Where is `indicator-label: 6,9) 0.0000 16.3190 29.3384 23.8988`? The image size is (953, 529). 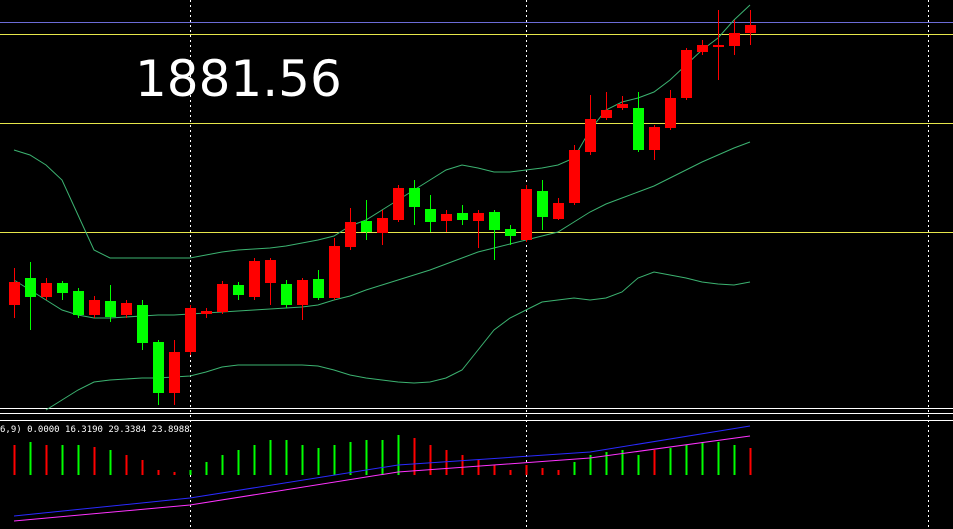
indicator-label: 6,9) 0.0000 16.3190 29.3384 23.8988 is located at coordinates (95, 430).